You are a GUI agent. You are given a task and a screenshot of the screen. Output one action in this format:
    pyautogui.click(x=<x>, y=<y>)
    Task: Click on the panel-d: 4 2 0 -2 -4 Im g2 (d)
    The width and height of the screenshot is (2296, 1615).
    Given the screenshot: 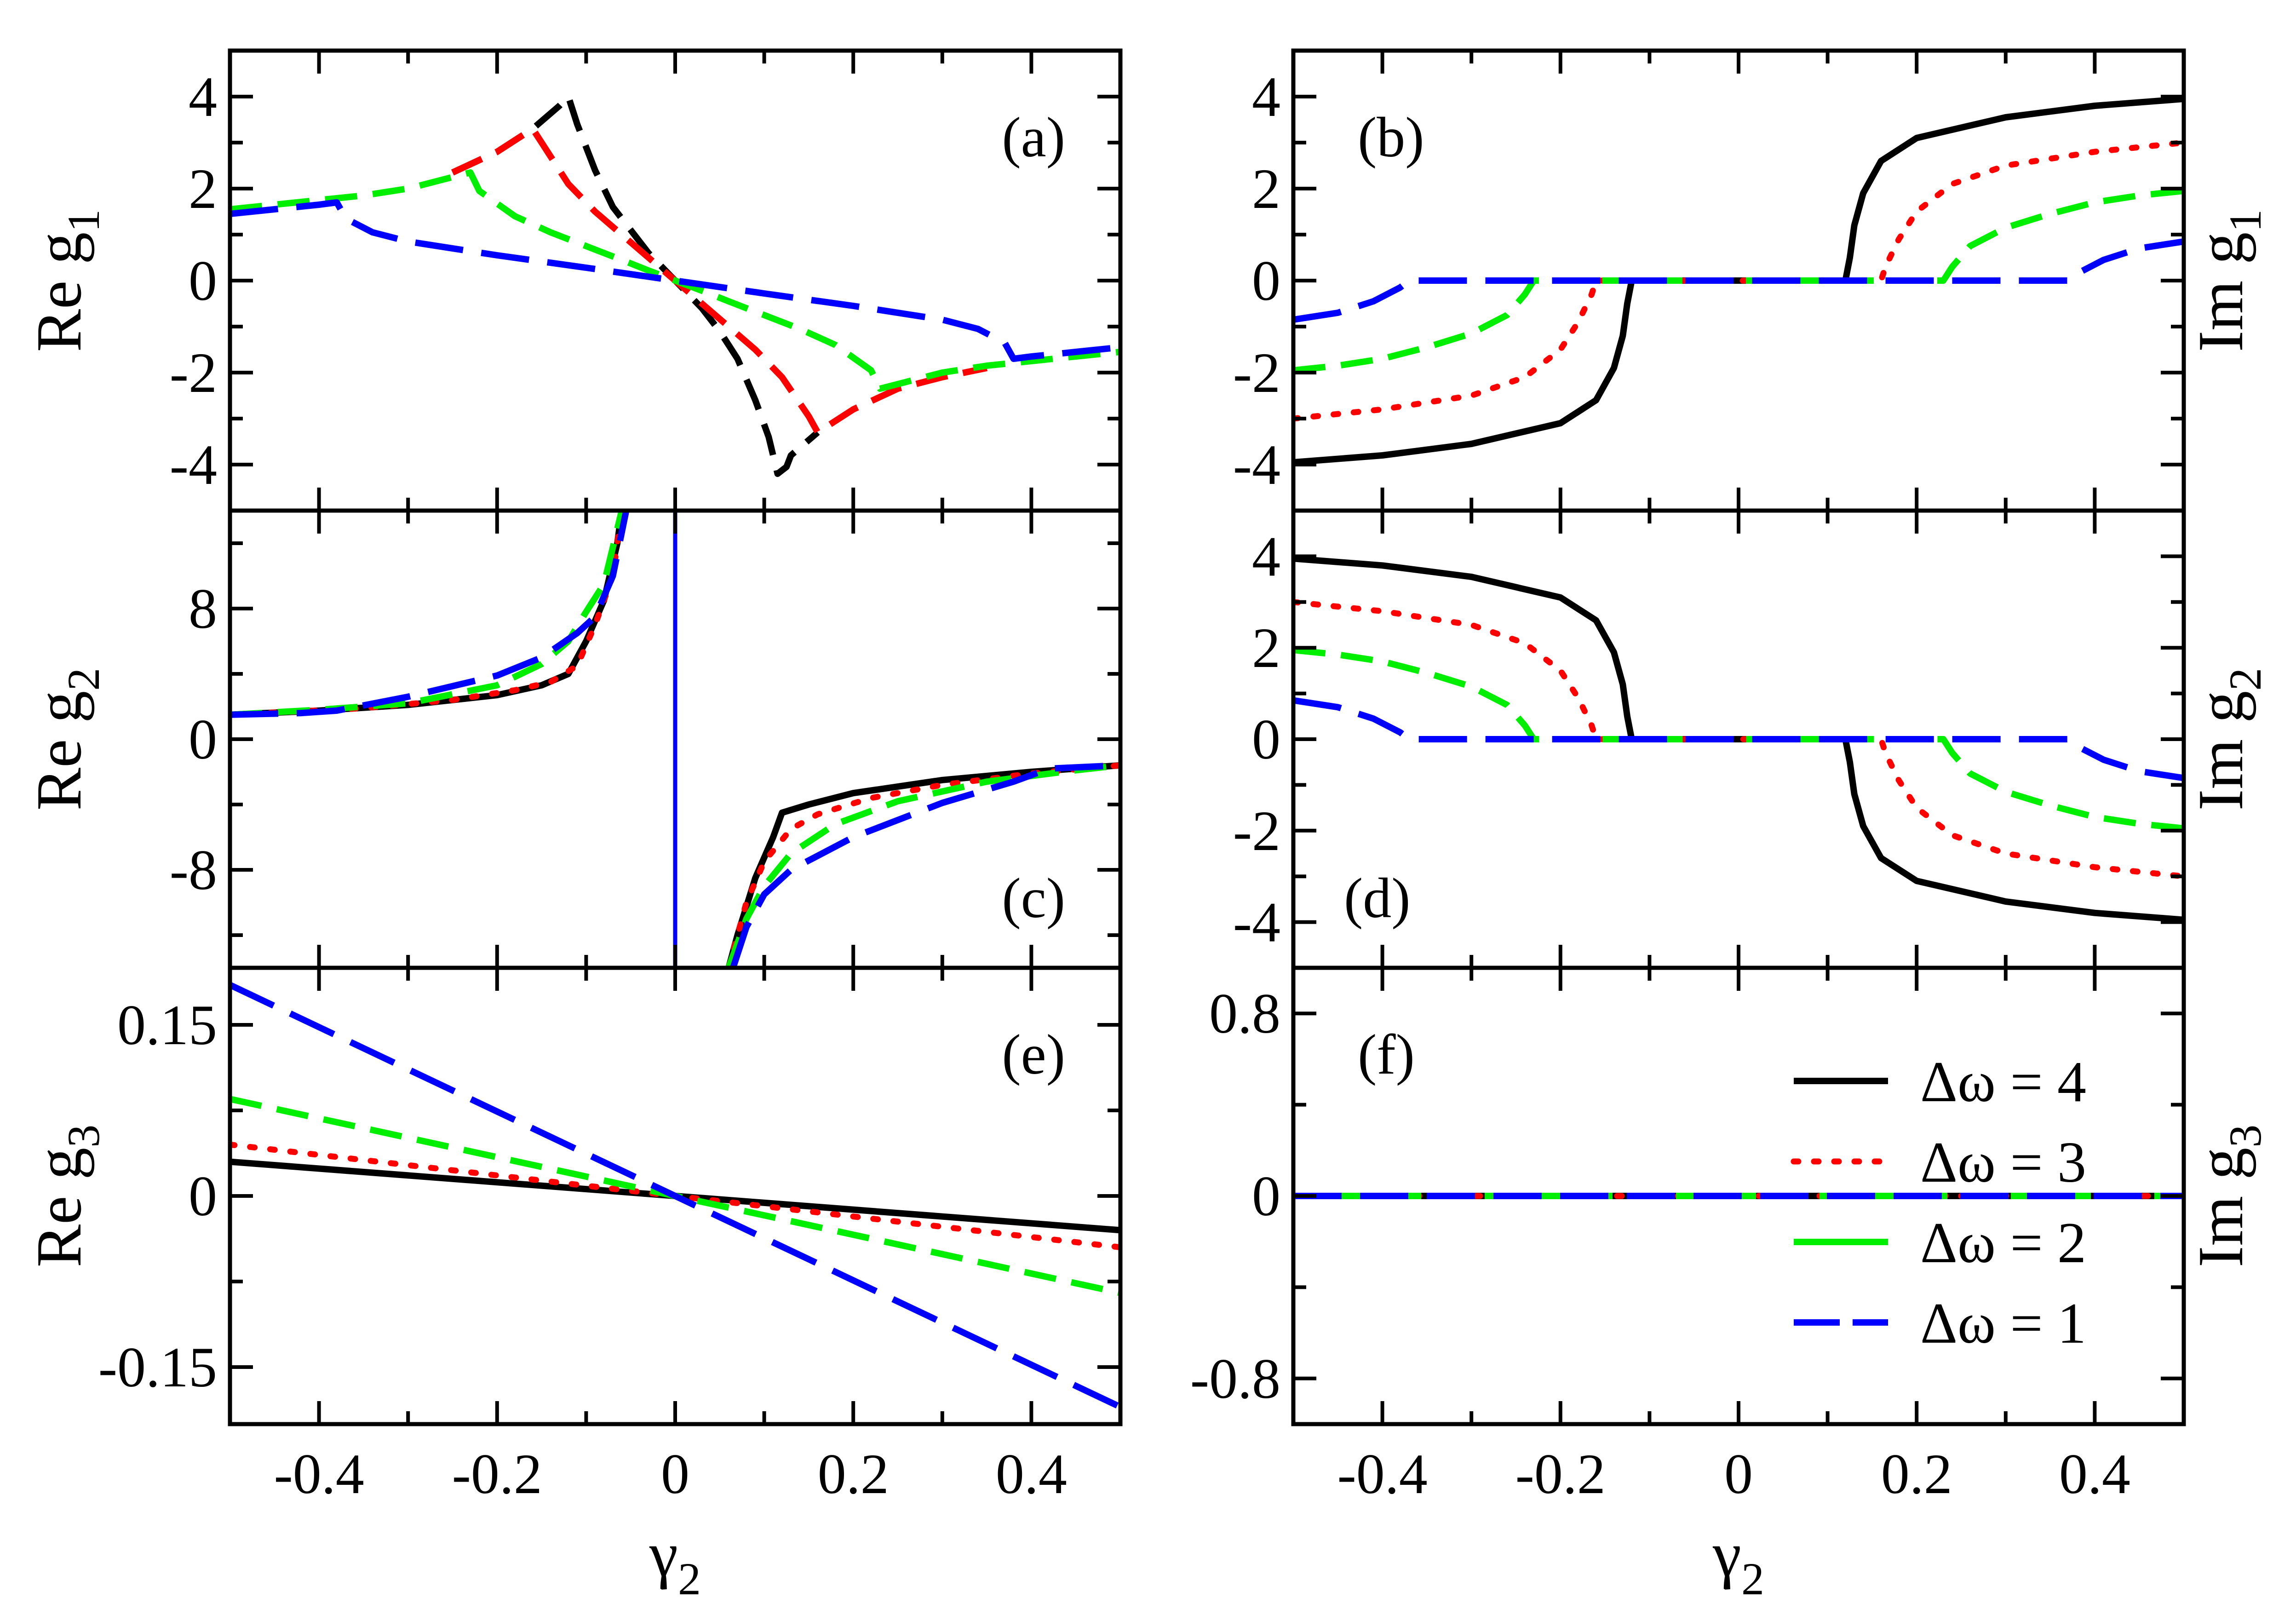 What is the action you would take?
    pyautogui.click(x=1752, y=739)
    